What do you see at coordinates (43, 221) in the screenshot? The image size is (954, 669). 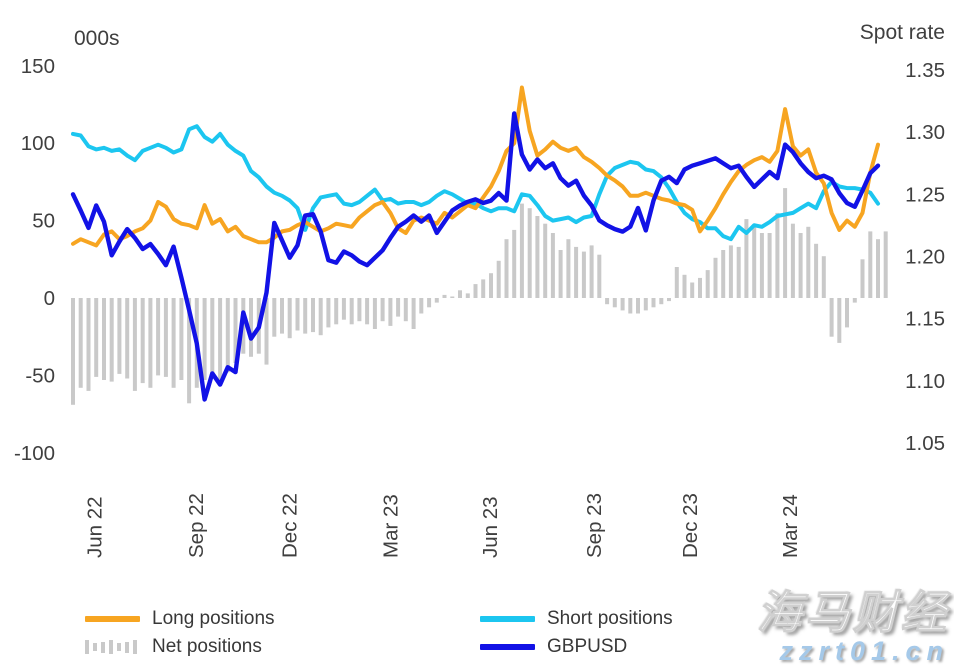 I see `left-axis-tick-label: 50` at bounding box center [43, 221].